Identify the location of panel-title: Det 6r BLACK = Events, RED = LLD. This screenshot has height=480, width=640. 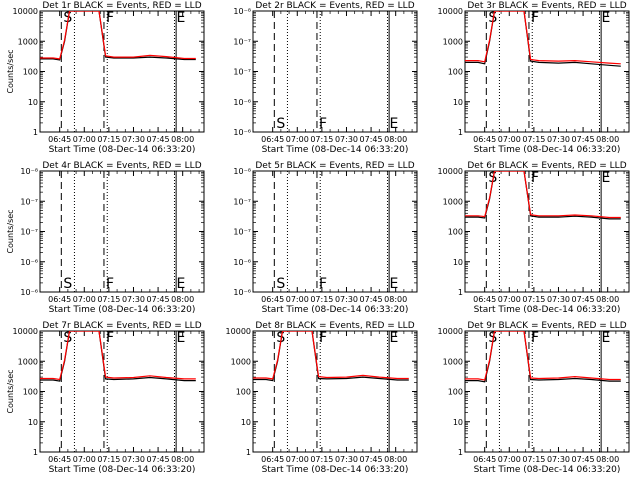
(546, 166).